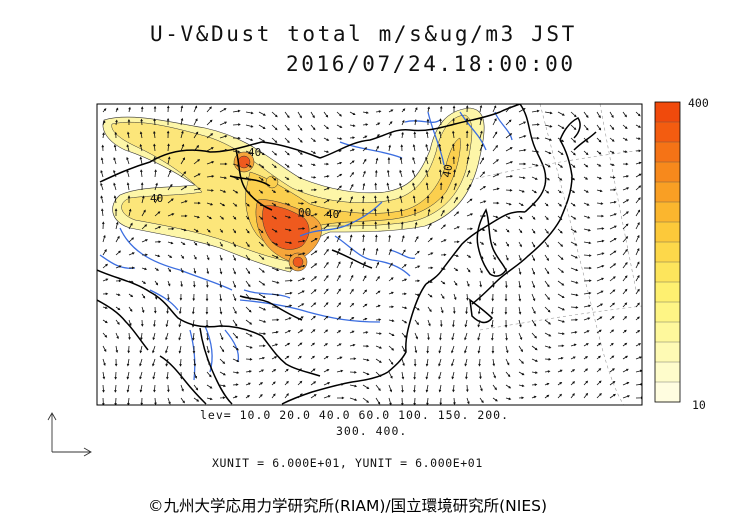 The width and height of the screenshot is (752, 532). What do you see at coordinates (286, 227) in the screenshot?
I see `dust-band-peak` at bounding box center [286, 227].